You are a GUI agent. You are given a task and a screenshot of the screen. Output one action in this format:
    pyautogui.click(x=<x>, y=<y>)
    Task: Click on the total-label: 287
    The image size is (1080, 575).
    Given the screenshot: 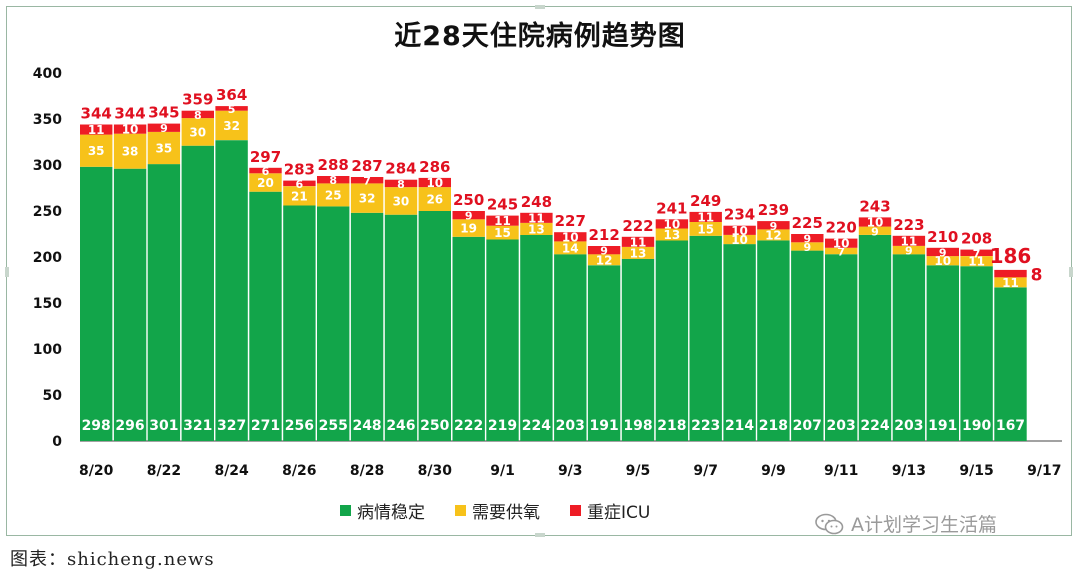 What is the action you would take?
    pyautogui.click(x=366, y=166)
    